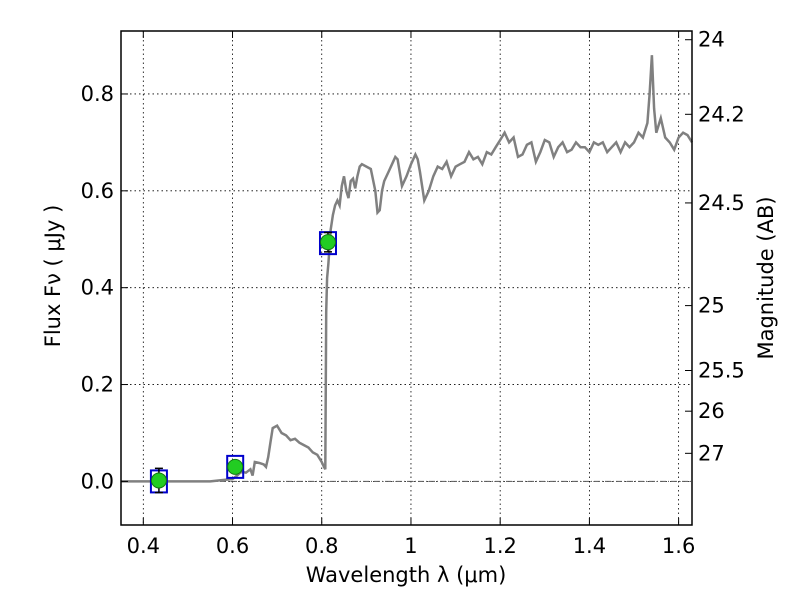  Describe the element at coordinates (97, 94) in the screenshot. I see `y-tick-label: 0.8` at that location.